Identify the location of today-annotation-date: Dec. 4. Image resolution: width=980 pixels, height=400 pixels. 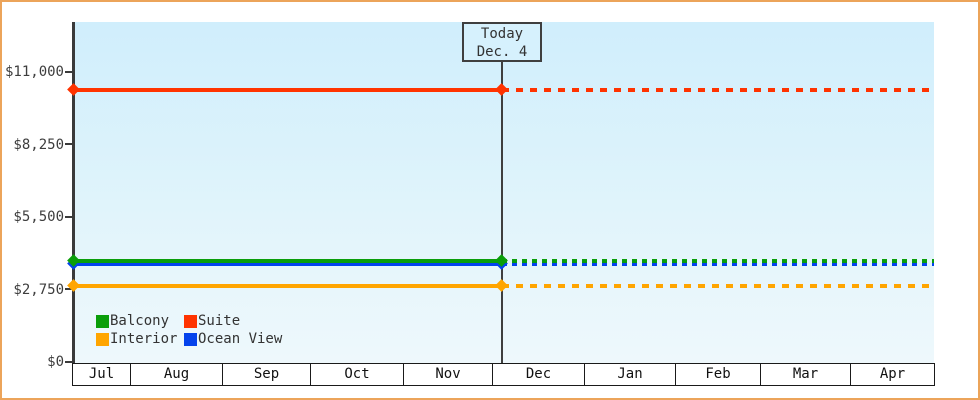
(502, 52).